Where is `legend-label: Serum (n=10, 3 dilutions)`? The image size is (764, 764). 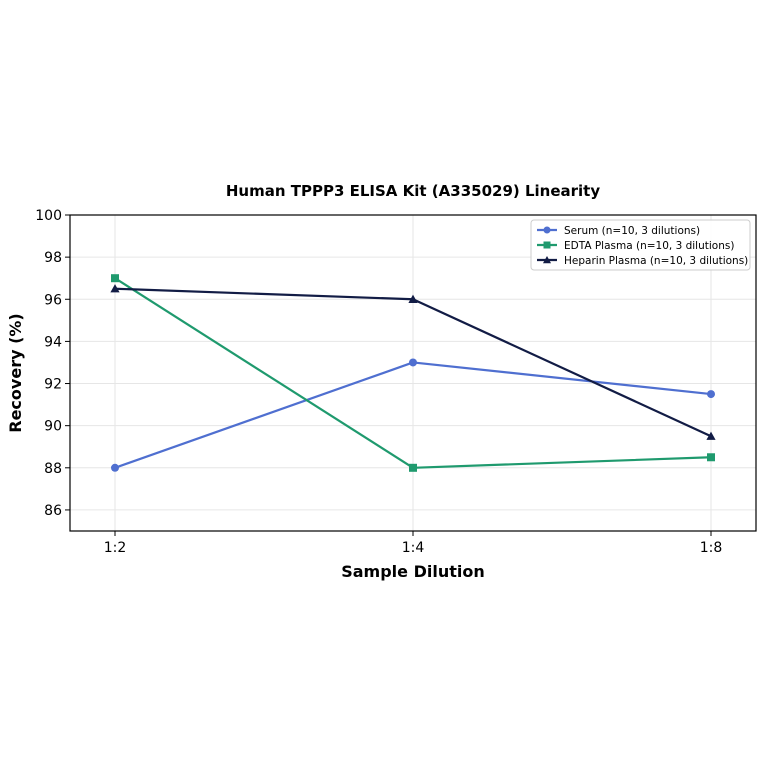 legend-label: Serum (n=10, 3 dilutions) is located at coordinates (632, 231).